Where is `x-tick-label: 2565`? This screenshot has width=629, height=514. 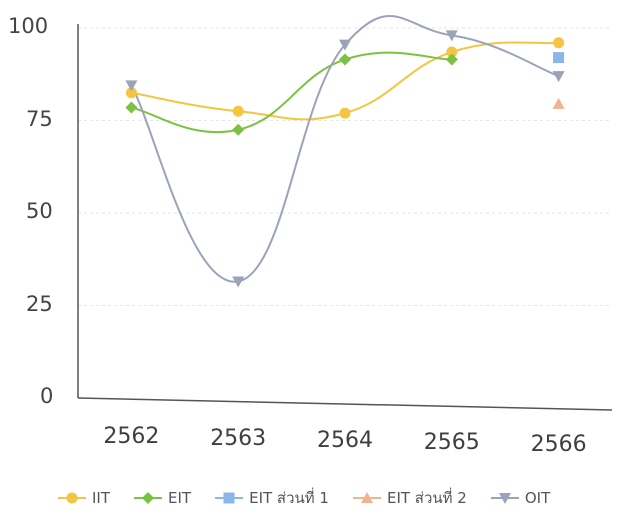
x-tick-label: 2565 is located at coordinates (452, 442).